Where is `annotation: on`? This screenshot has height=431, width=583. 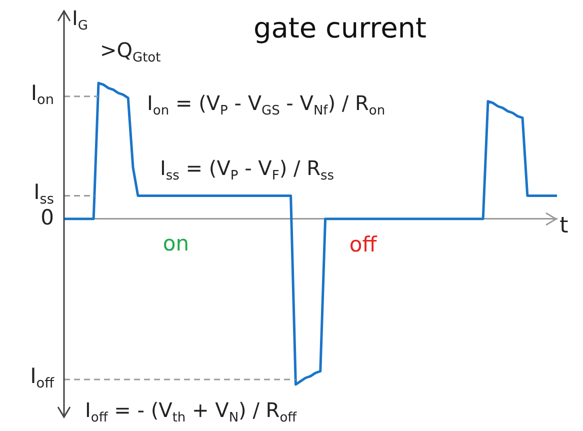 annotation: on is located at coordinates (176, 243).